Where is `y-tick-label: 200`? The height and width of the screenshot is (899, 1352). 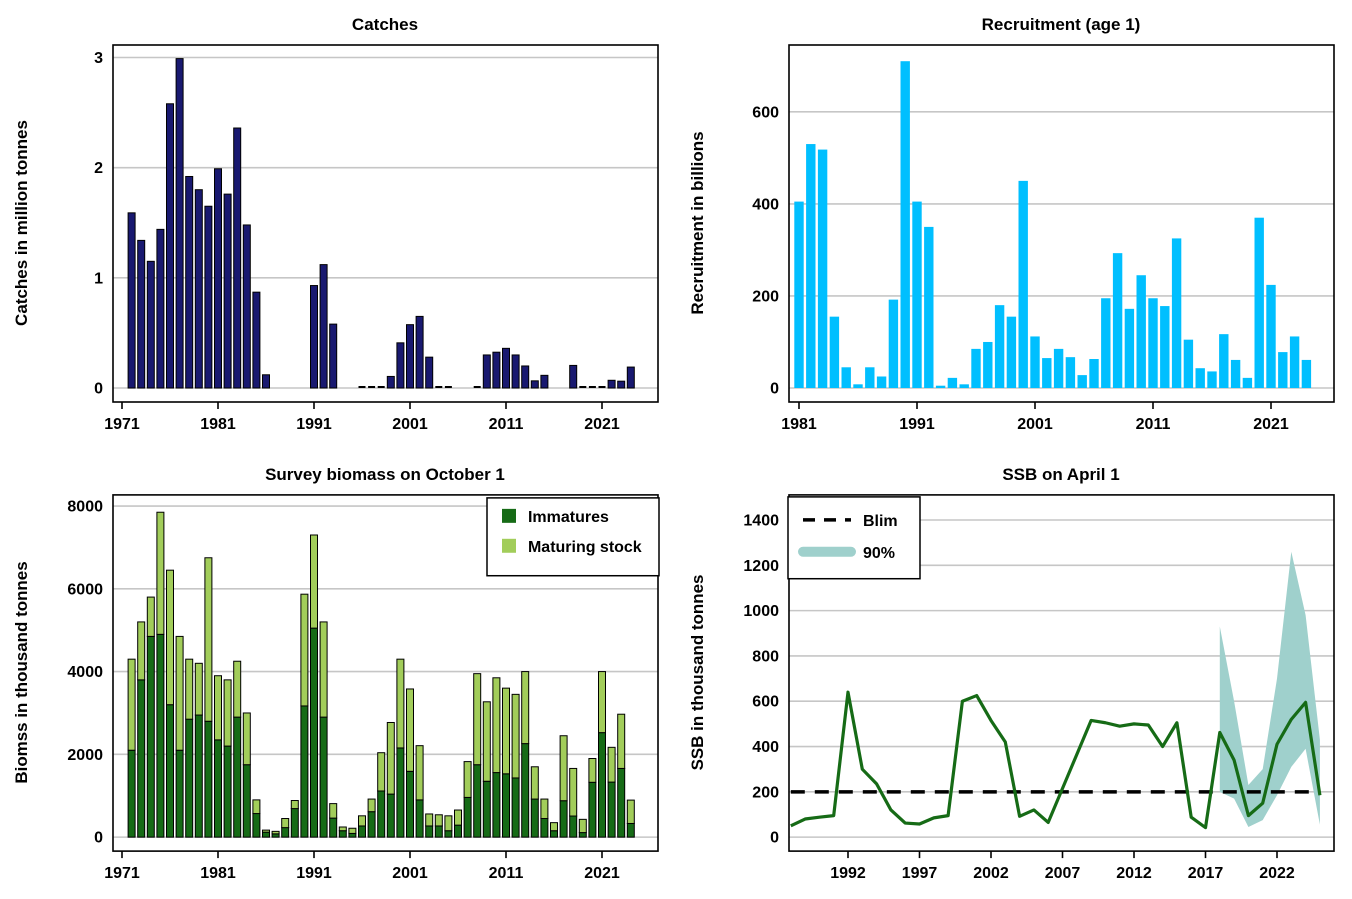
y-tick-label: 200 is located at coordinates (765, 792).